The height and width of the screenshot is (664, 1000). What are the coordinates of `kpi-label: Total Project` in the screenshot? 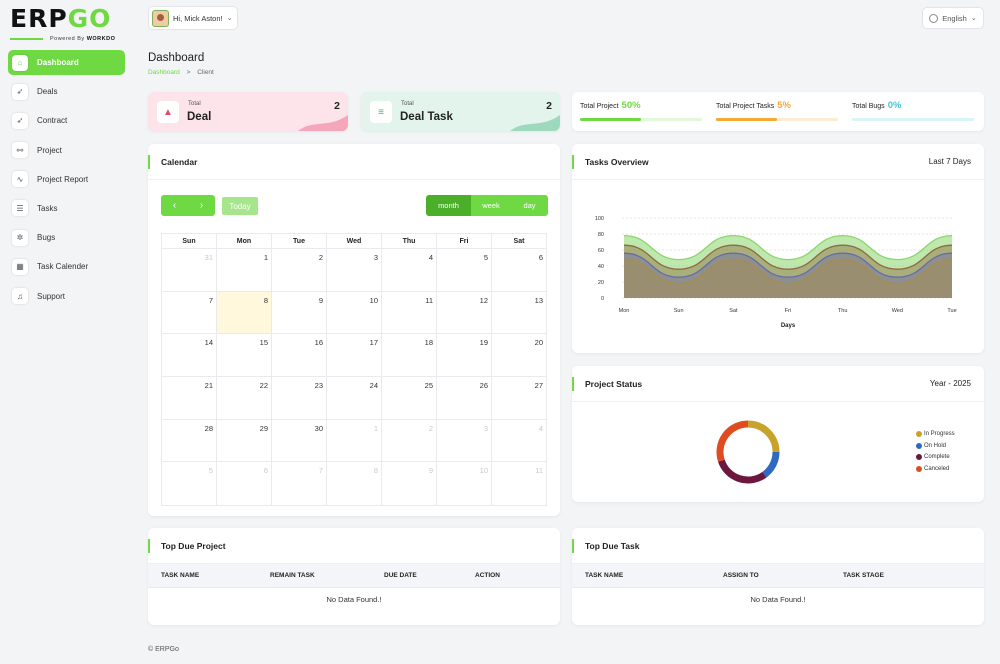 It's located at (599, 106).